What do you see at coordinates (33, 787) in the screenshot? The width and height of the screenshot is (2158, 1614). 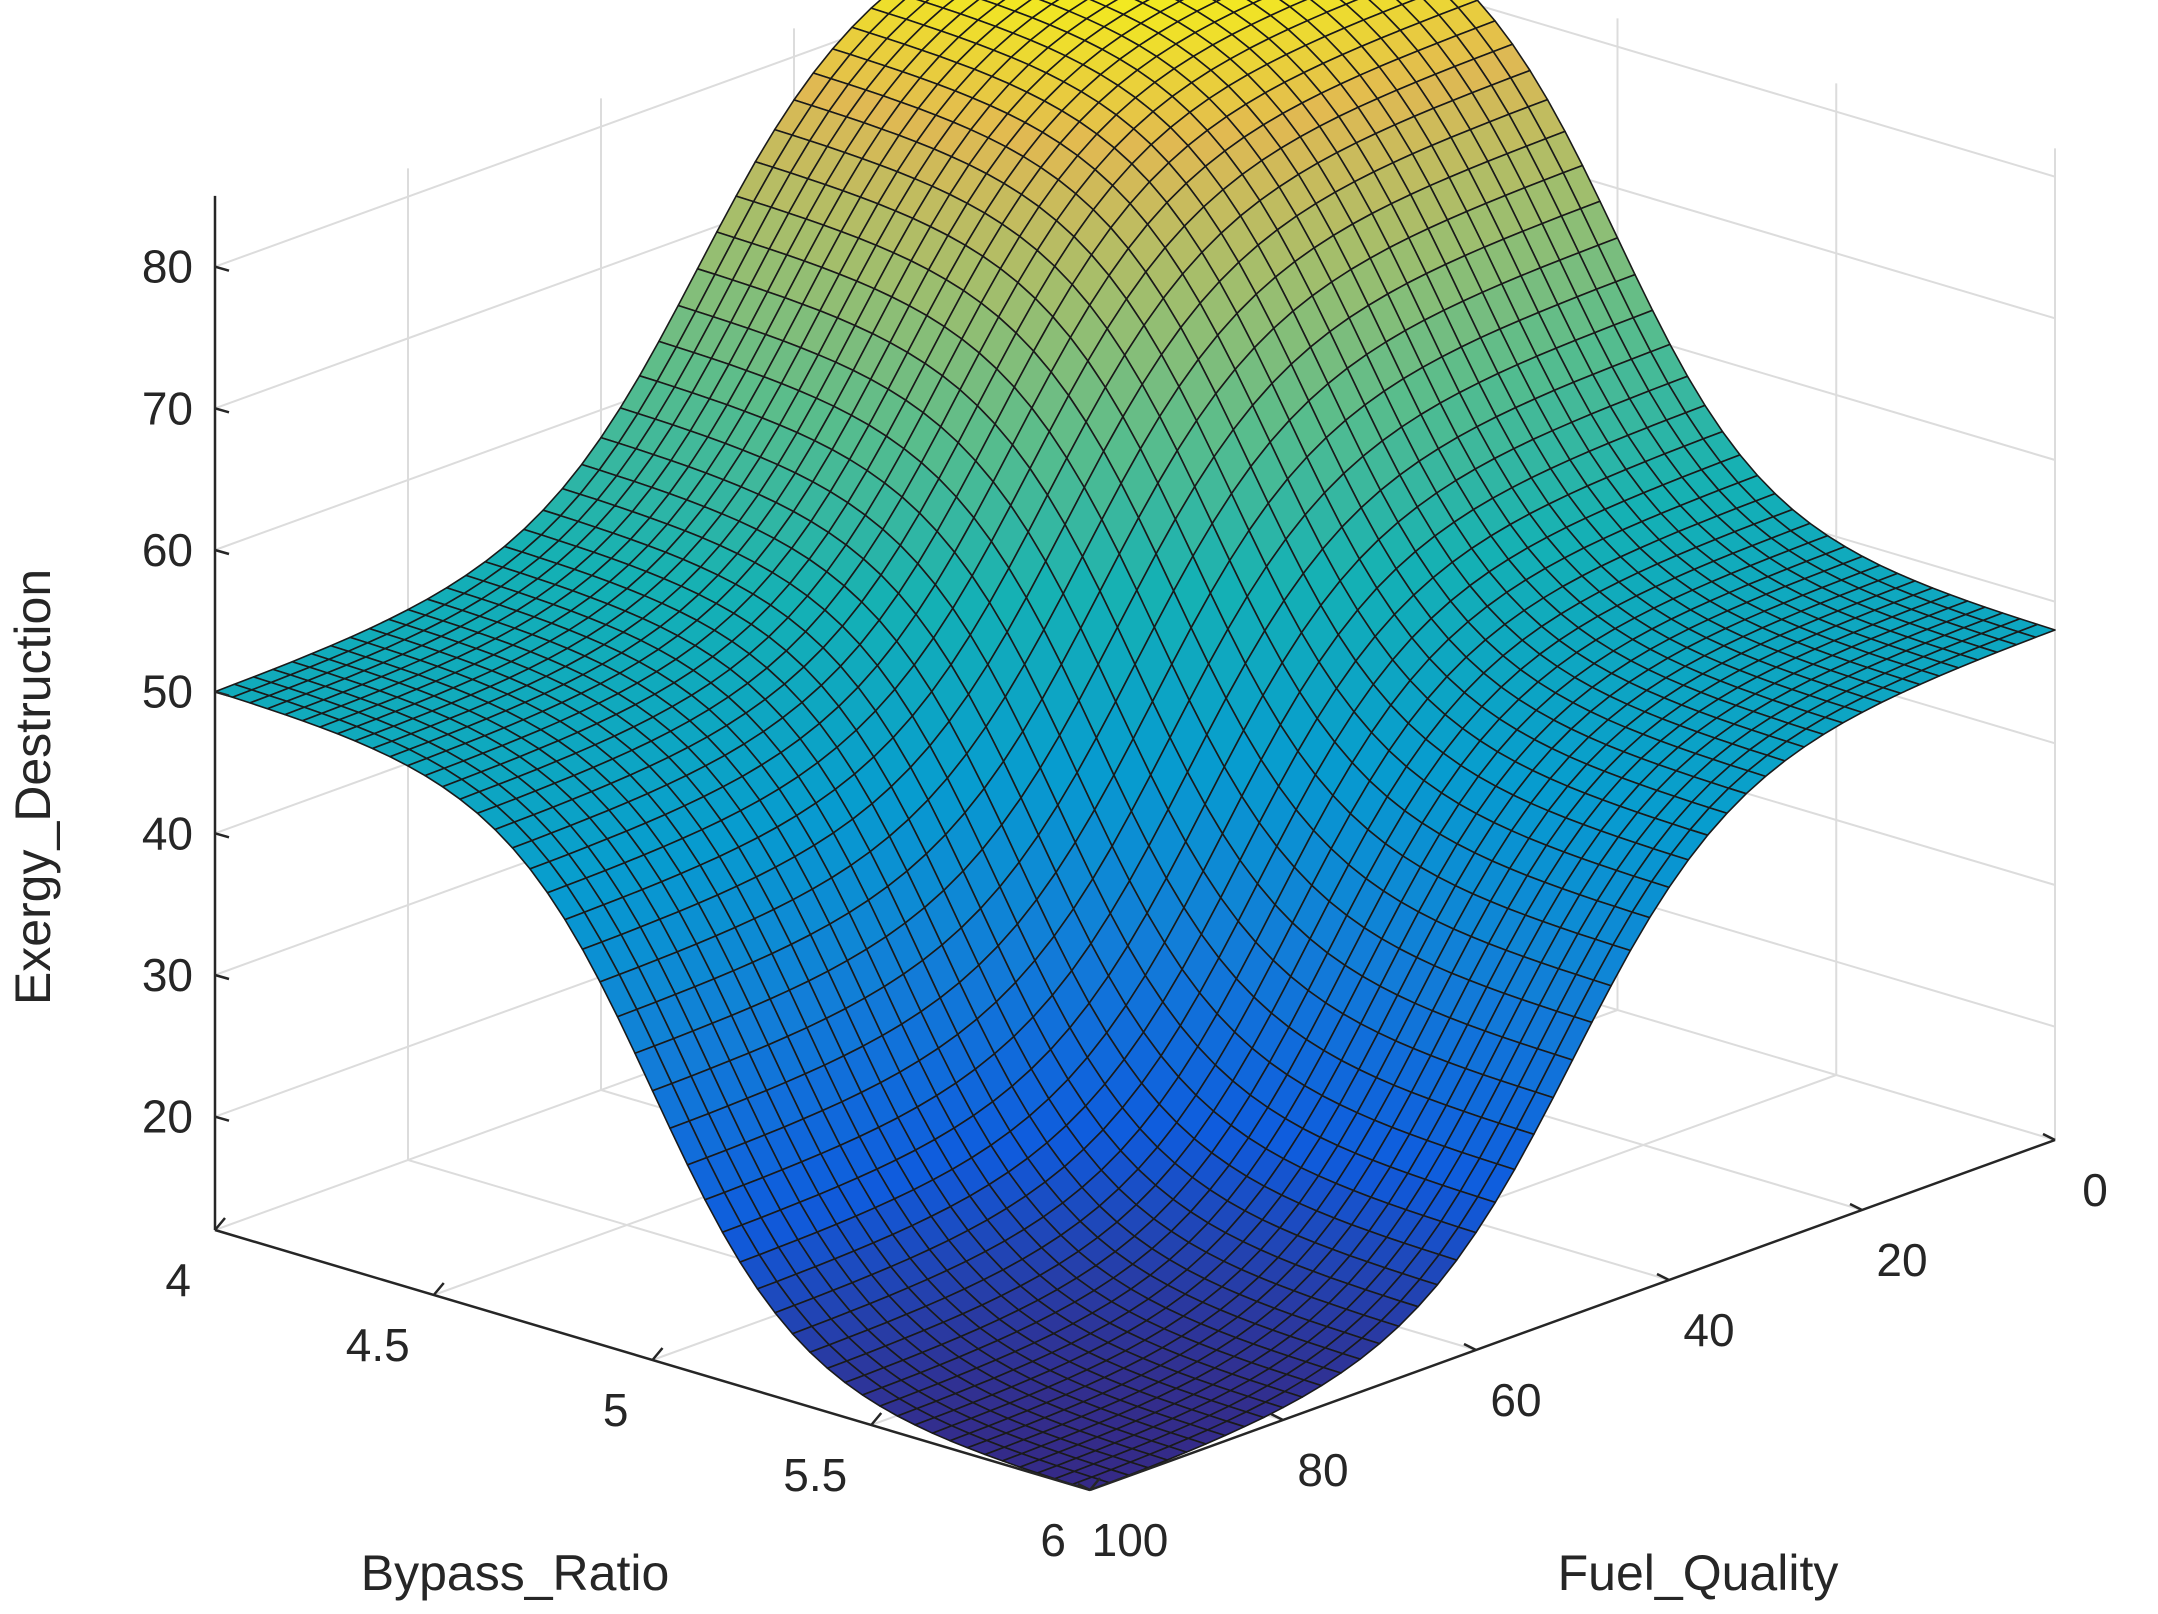 I see `z-axis-label: Exergy_Destruction` at bounding box center [33, 787].